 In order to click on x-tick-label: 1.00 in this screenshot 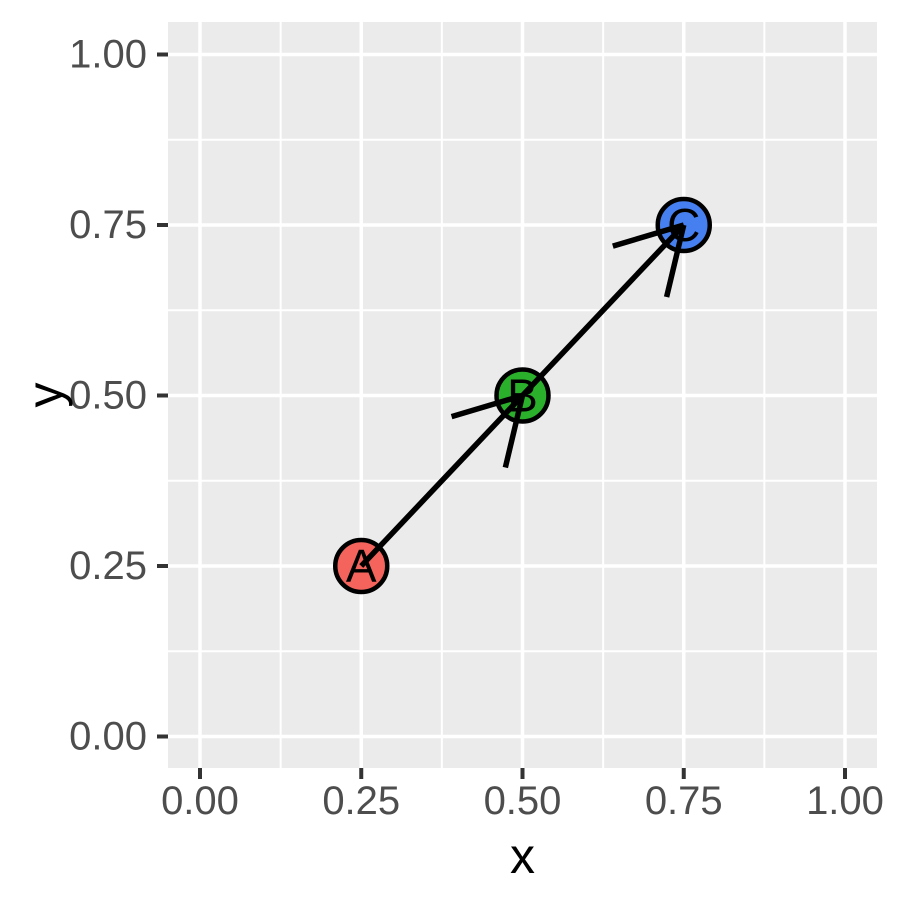, I will do `click(845, 801)`.